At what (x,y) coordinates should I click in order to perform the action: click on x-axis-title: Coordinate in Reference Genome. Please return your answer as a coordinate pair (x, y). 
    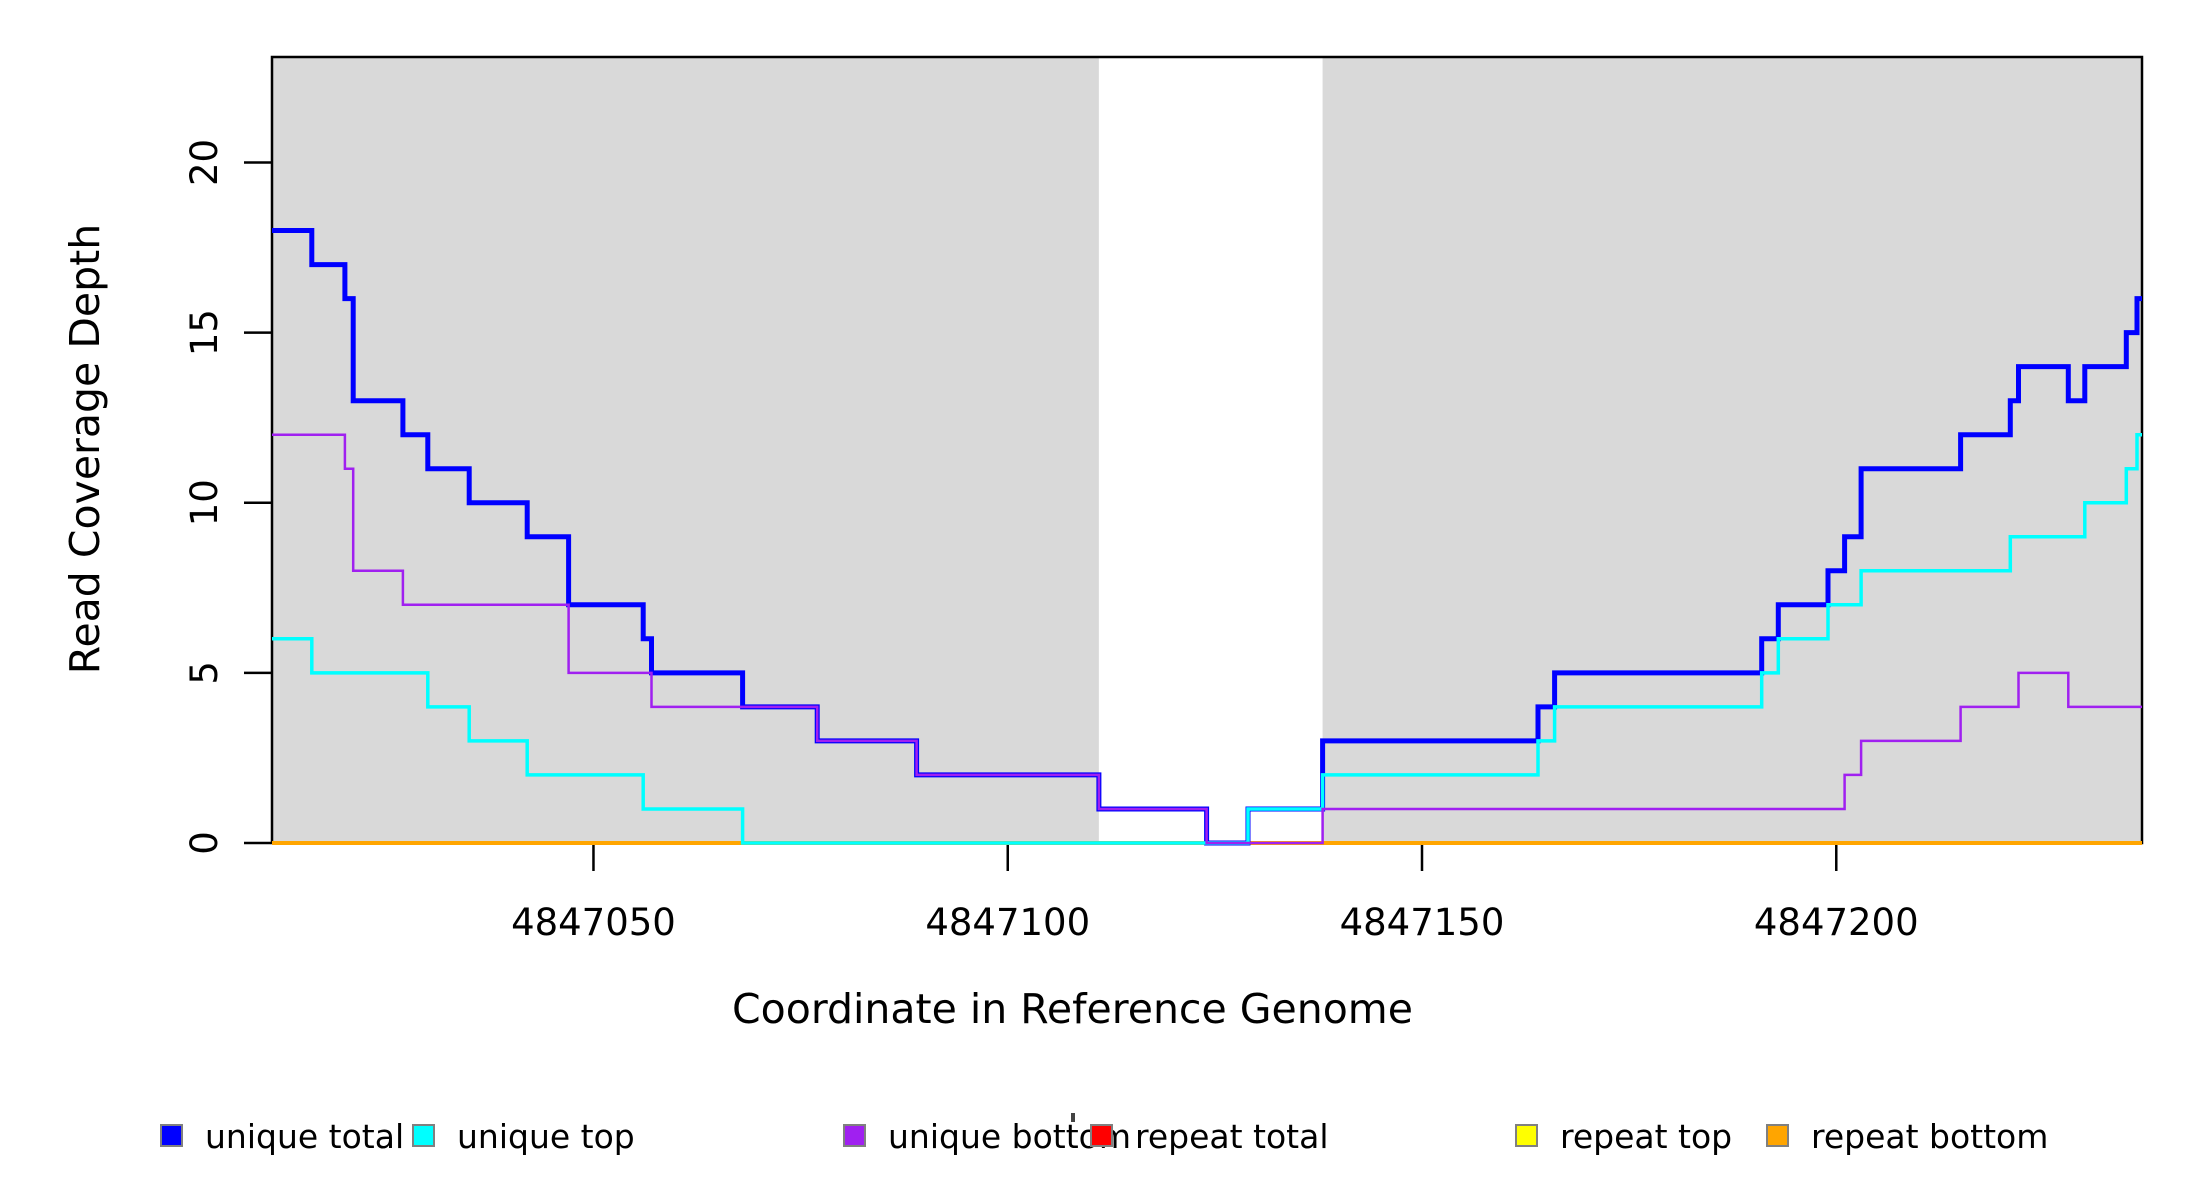
    Looking at the image, I should click on (1072, 1009).